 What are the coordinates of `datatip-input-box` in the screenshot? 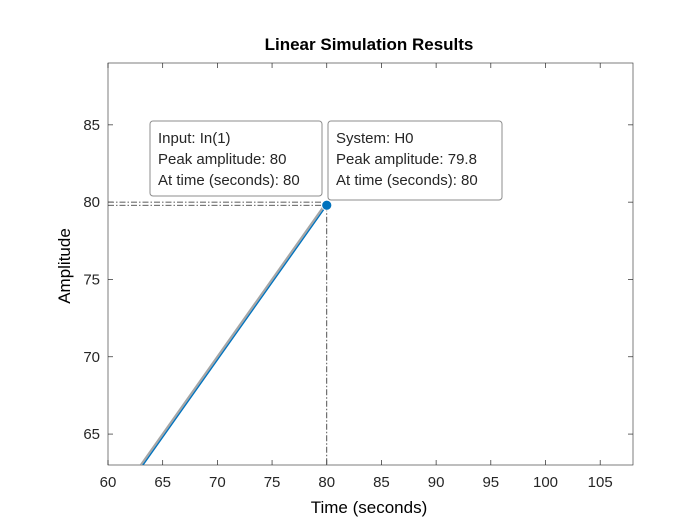 It's located at (236, 158).